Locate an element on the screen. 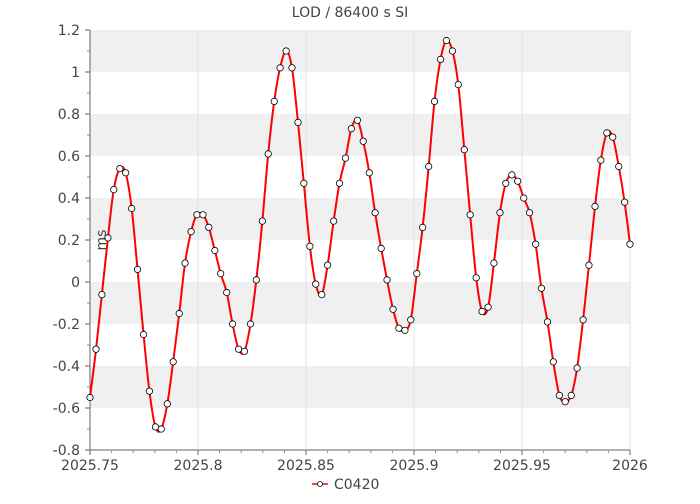 The width and height of the screenshot is (700, 504). grid-band is located at coordinates (360, 51).